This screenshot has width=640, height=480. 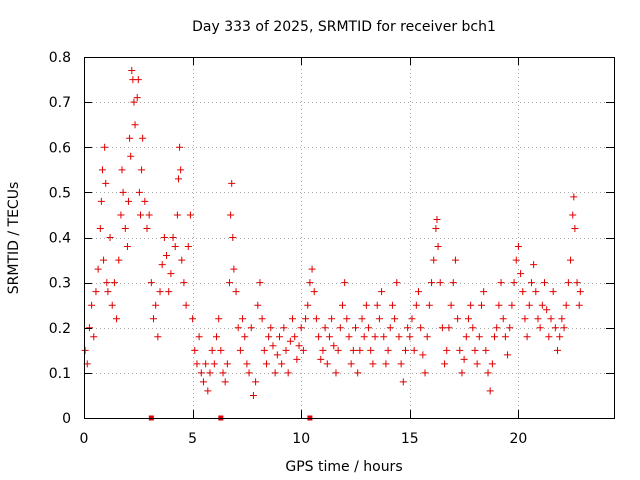 What do you see at coordinates (60, 193) in the screenshot?
I see `y-tick-label: 0.5` at bounding box center [60, 193].